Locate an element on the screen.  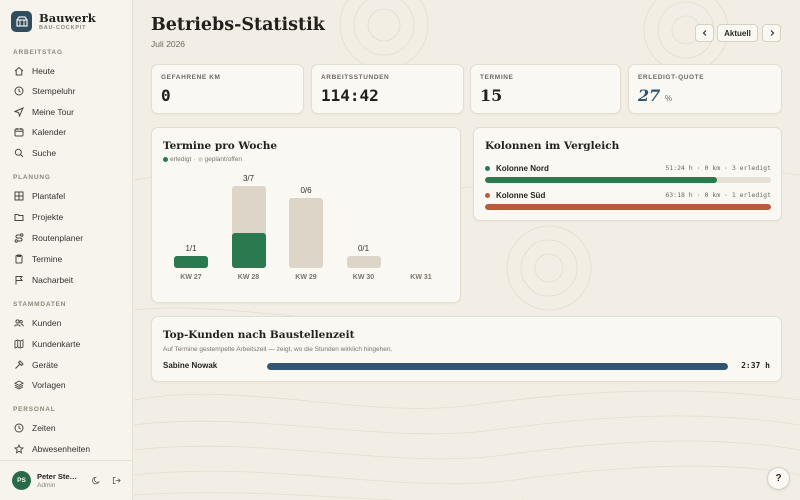
brand-logo-icon is located at coordinates (21, 21).